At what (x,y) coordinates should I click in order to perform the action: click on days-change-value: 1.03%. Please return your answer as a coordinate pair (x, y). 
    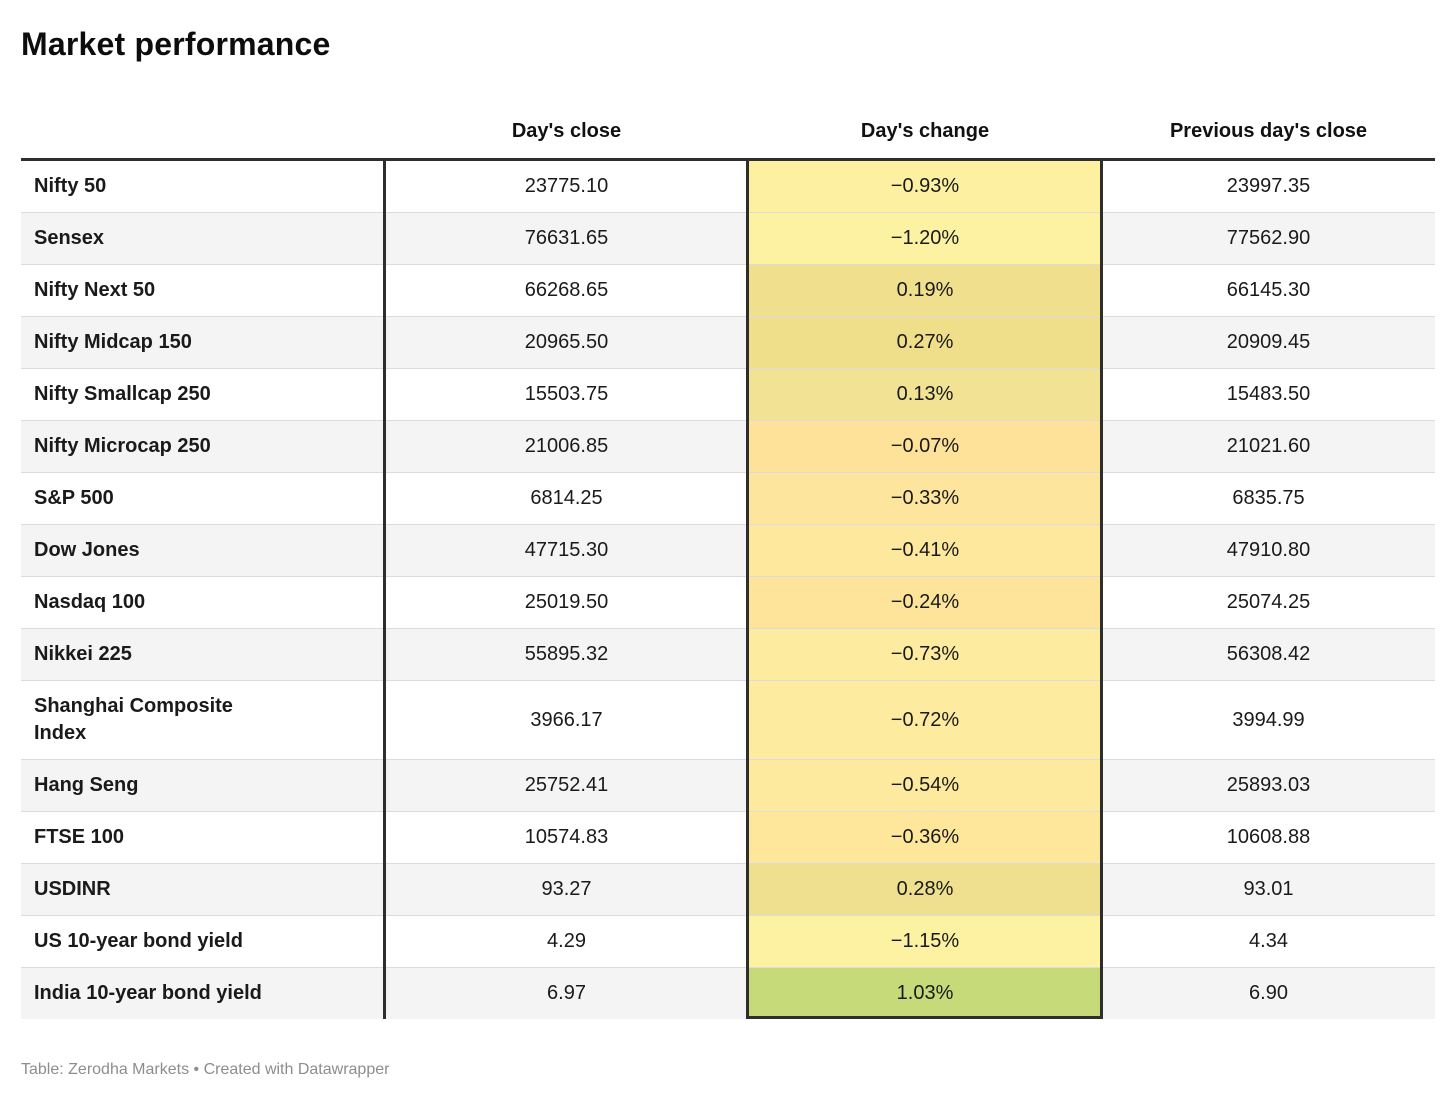
    Looking at the image, I should click on (925, 993).